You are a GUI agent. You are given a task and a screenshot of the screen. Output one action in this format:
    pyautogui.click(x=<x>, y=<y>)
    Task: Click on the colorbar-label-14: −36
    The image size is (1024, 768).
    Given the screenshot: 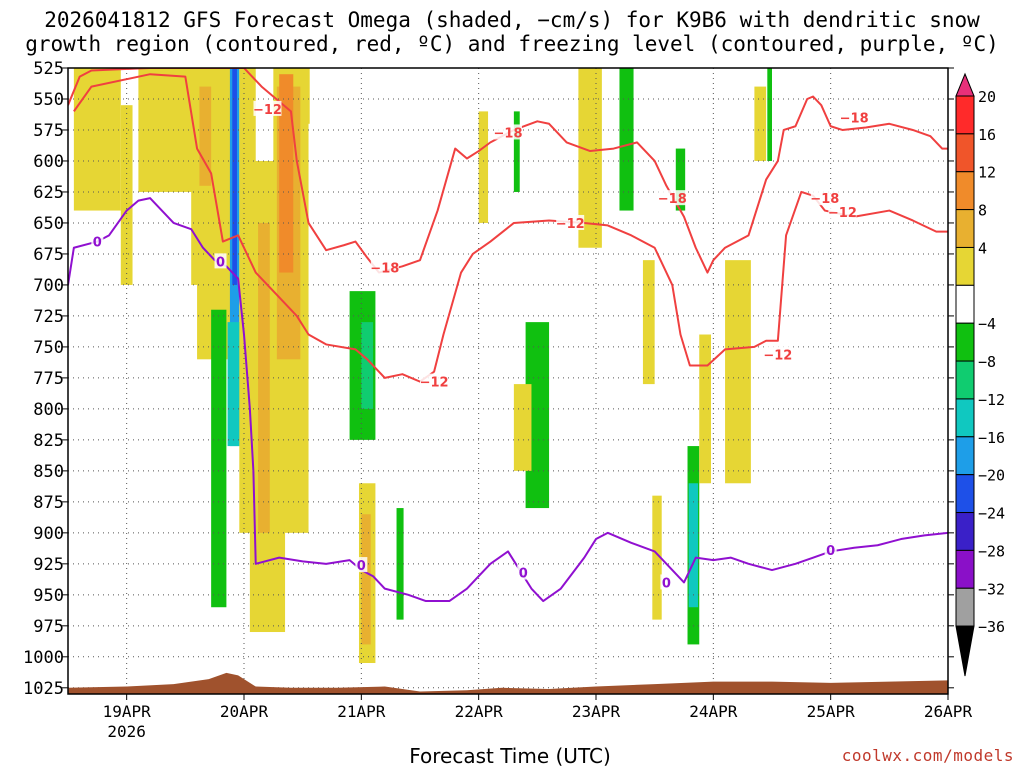 What is the action you would take?
    pyautogui.click(x=991, y=627)
    